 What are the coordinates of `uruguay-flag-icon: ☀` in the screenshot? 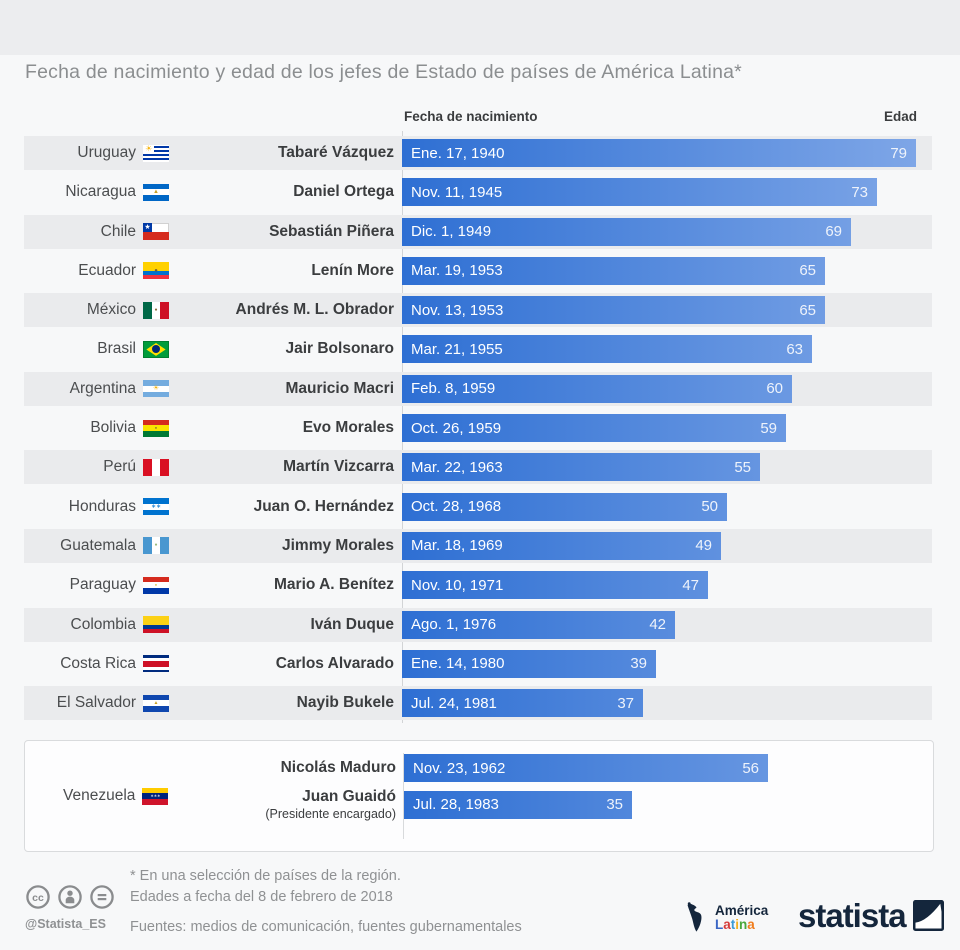 It's located at (156, 153).